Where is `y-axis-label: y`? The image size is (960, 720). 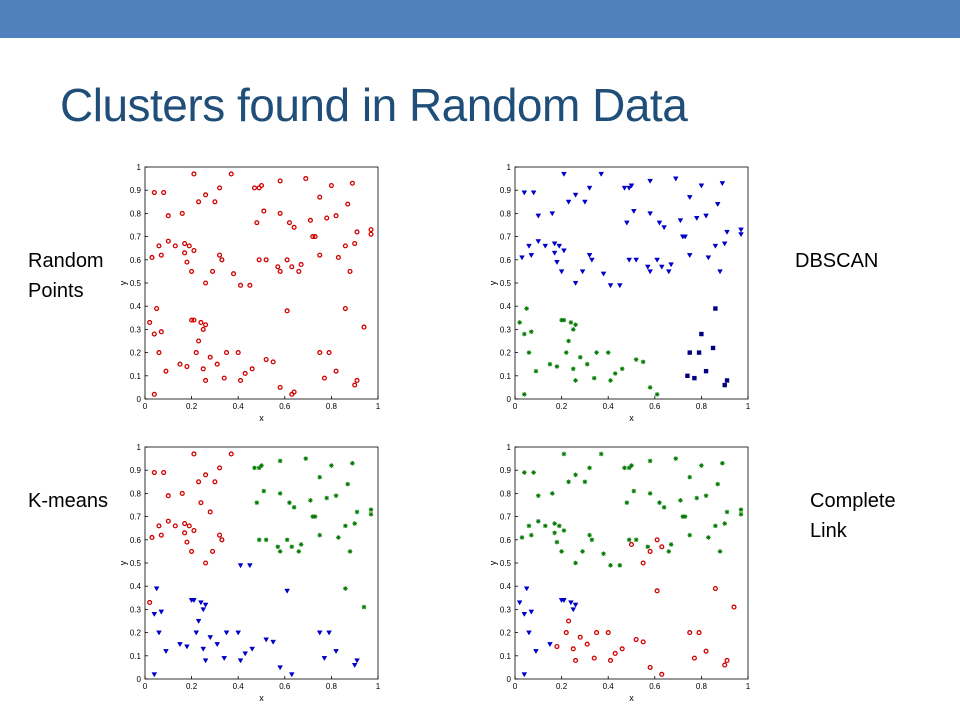 y-axis-label: y is located at coordinates (493, 282).